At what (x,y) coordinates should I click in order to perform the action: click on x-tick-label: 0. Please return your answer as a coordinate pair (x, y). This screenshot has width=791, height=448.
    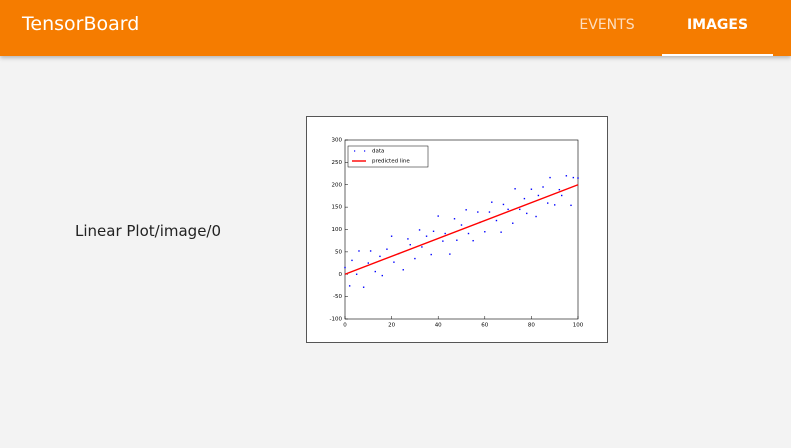
    Looking at the image, I should click on (345, 326).